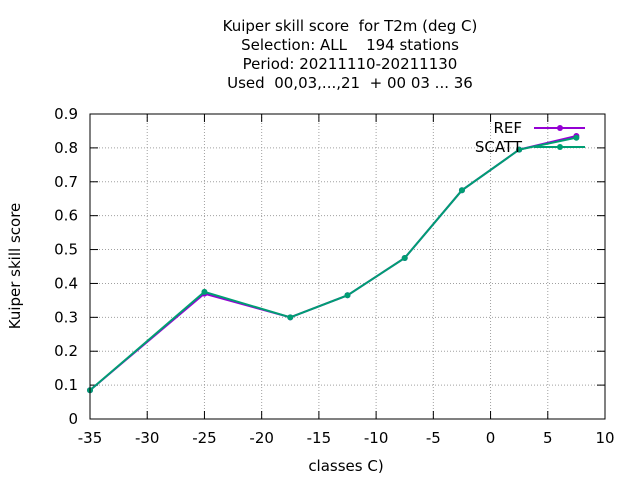  Describe the element at coordinates (376, 438) in the screenshot. I see `x-tick-label: -10` at that location.